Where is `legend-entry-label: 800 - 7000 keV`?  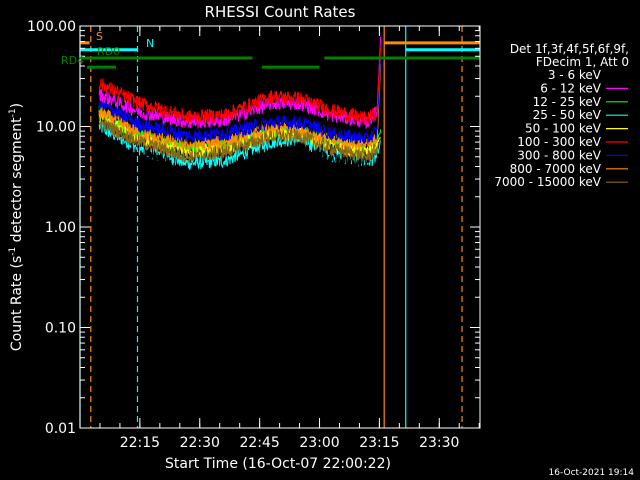 legend-entry-label: 800 - 7000 keV is located at coordinates (556, 169).